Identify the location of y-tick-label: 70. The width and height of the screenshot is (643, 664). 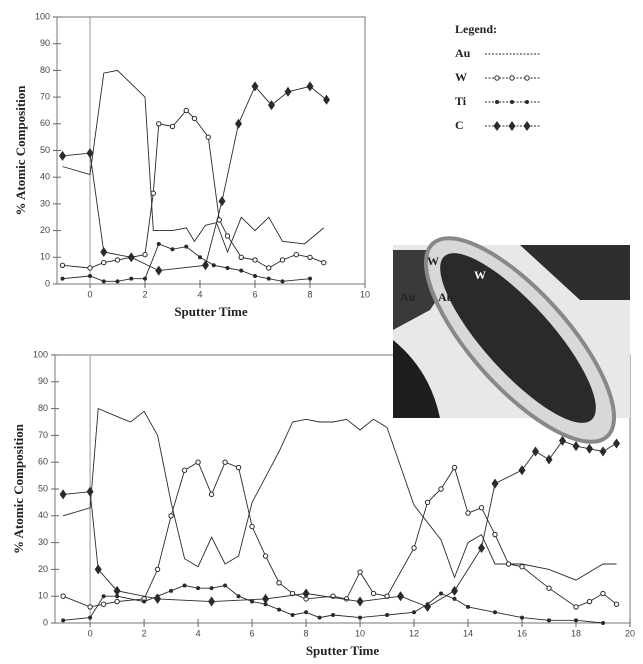
(45, 96).